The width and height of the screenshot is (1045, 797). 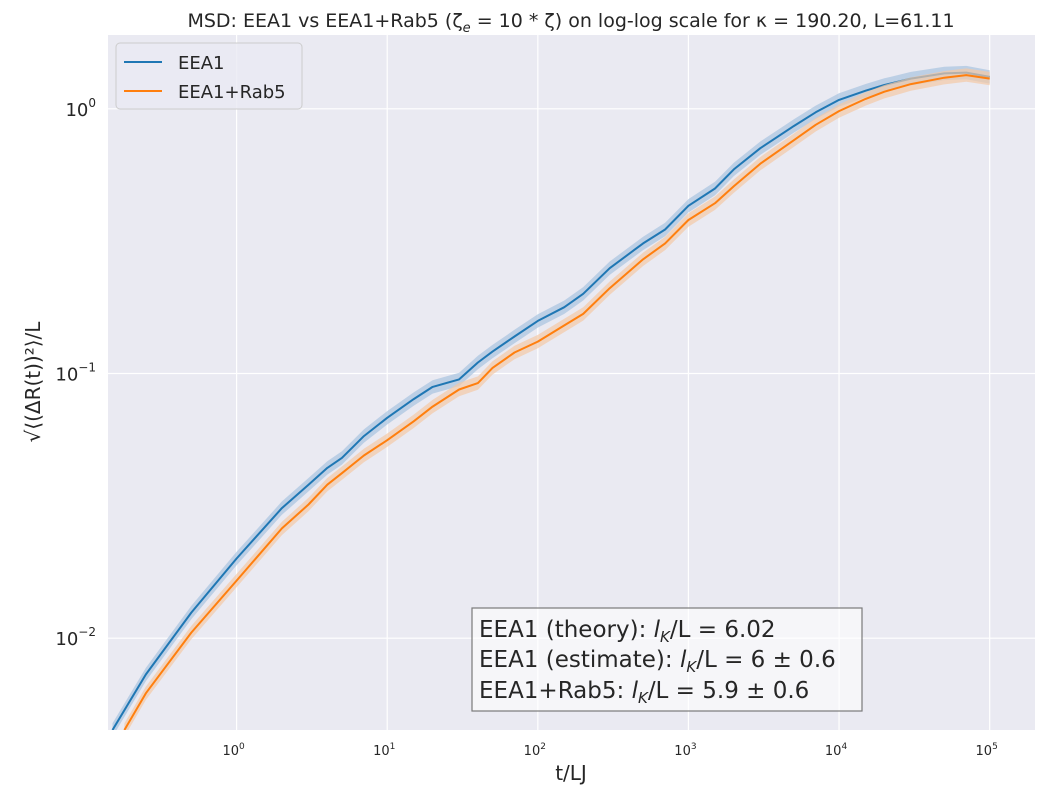 What do you see at coordinates (33, 382) in the screenshot?
I see `y-axis-label: √⟨(ΔR(t))²⟩/L` at bounding box center [33, 382].